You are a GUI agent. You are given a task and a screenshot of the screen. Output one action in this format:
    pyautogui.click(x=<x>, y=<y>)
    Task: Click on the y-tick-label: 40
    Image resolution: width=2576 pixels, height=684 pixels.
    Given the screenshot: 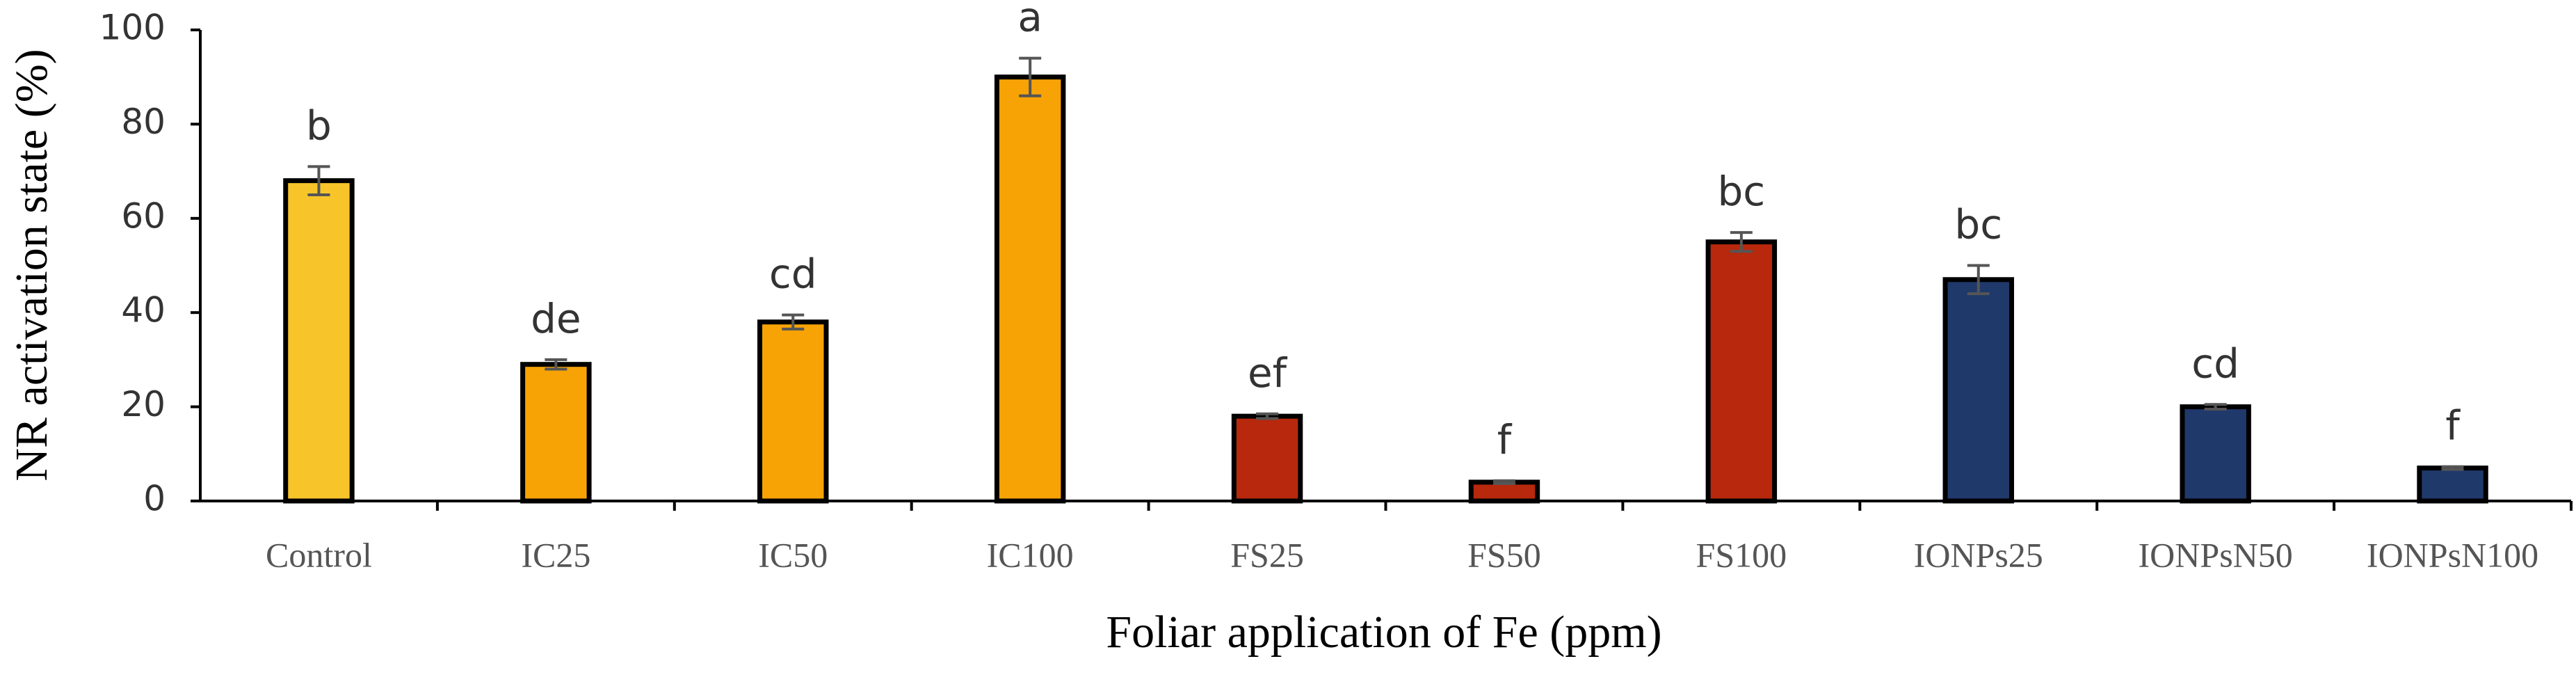 What is the action you would take?
    pyautogui.click(x=143, y=310)
    